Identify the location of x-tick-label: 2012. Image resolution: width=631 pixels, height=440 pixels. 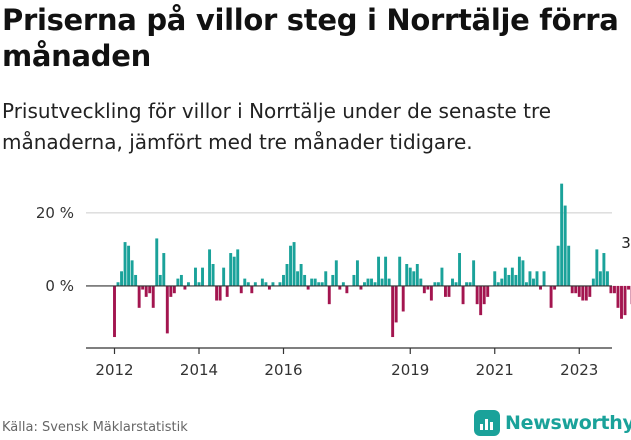
(114, 370).